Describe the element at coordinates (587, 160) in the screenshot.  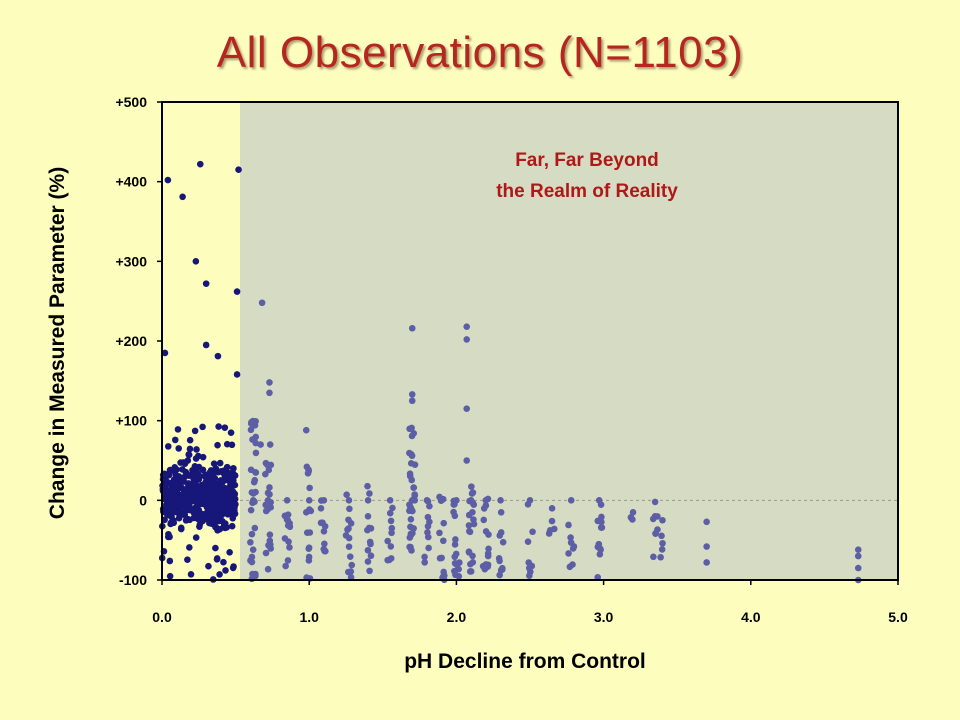
I see `annotation-line-1: Far, Far Beyond` at that location.